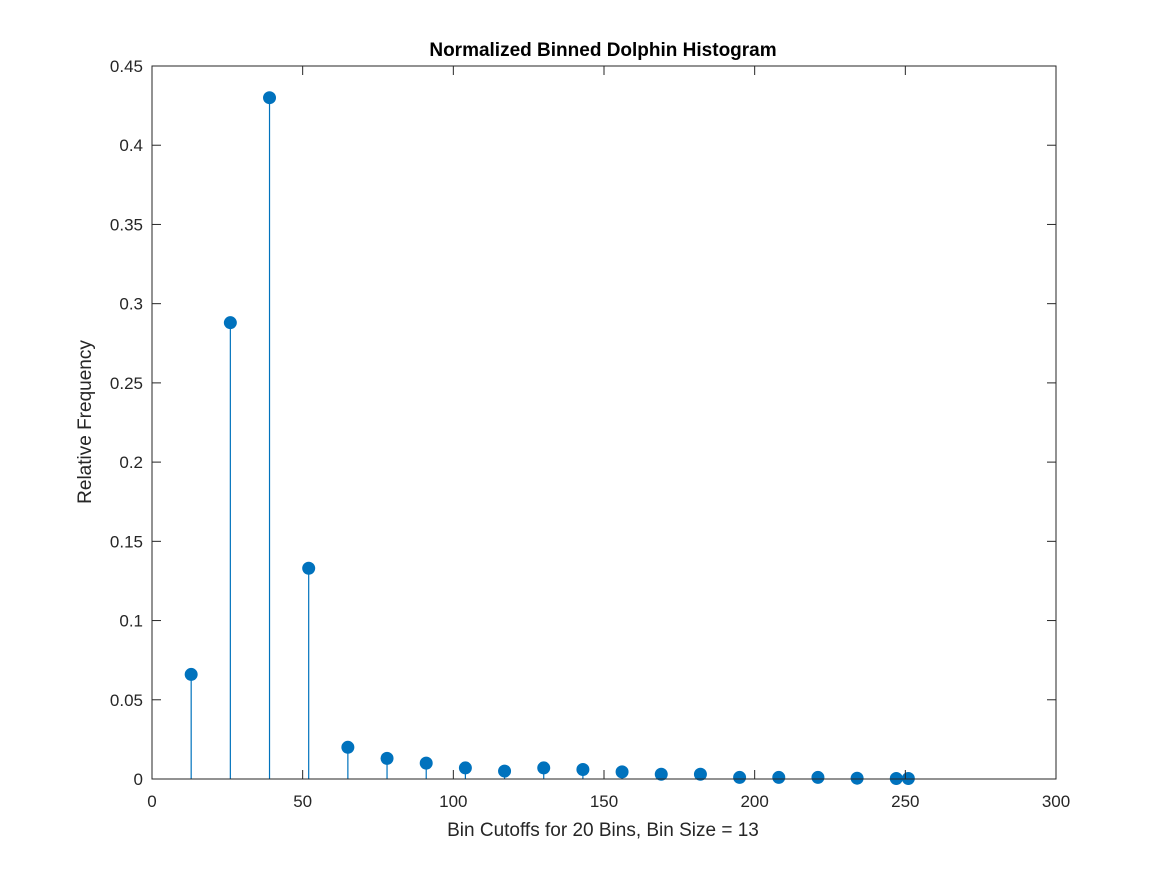  I want to click on y-tick-label: 0.1, so click(131, 621).